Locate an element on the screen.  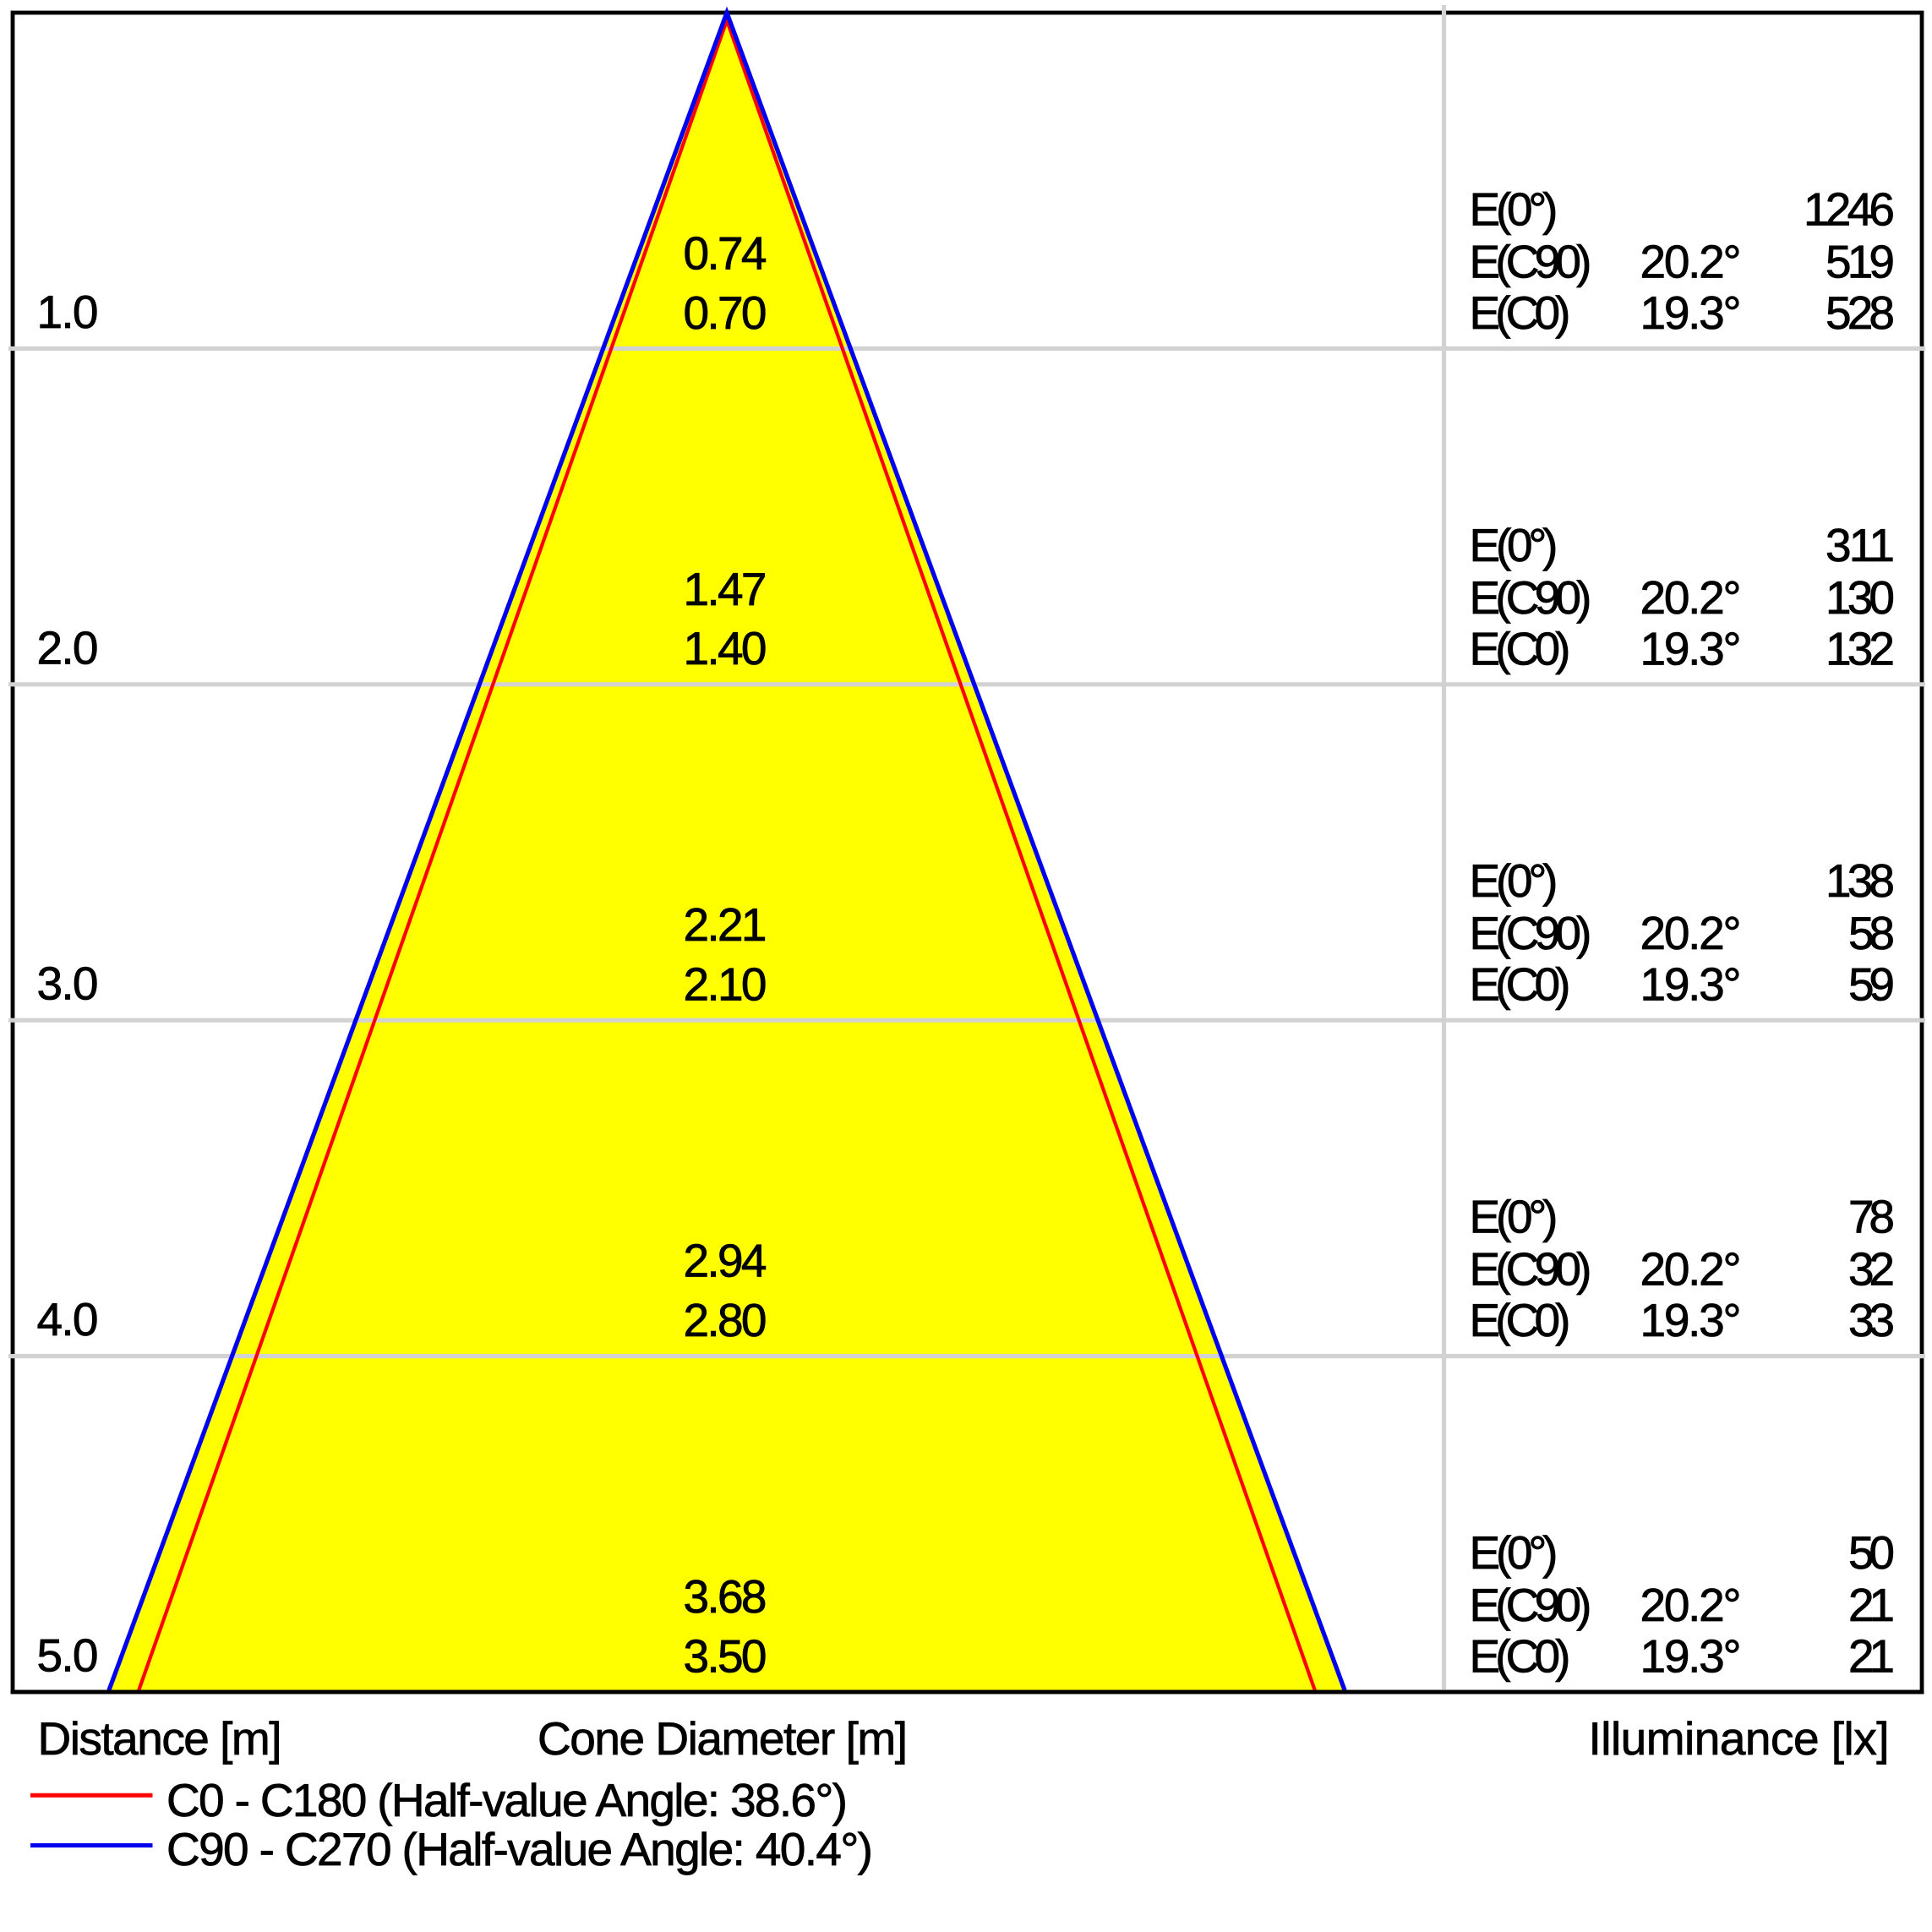
svg-text: 78 is located at coordinates (1871, 1217).